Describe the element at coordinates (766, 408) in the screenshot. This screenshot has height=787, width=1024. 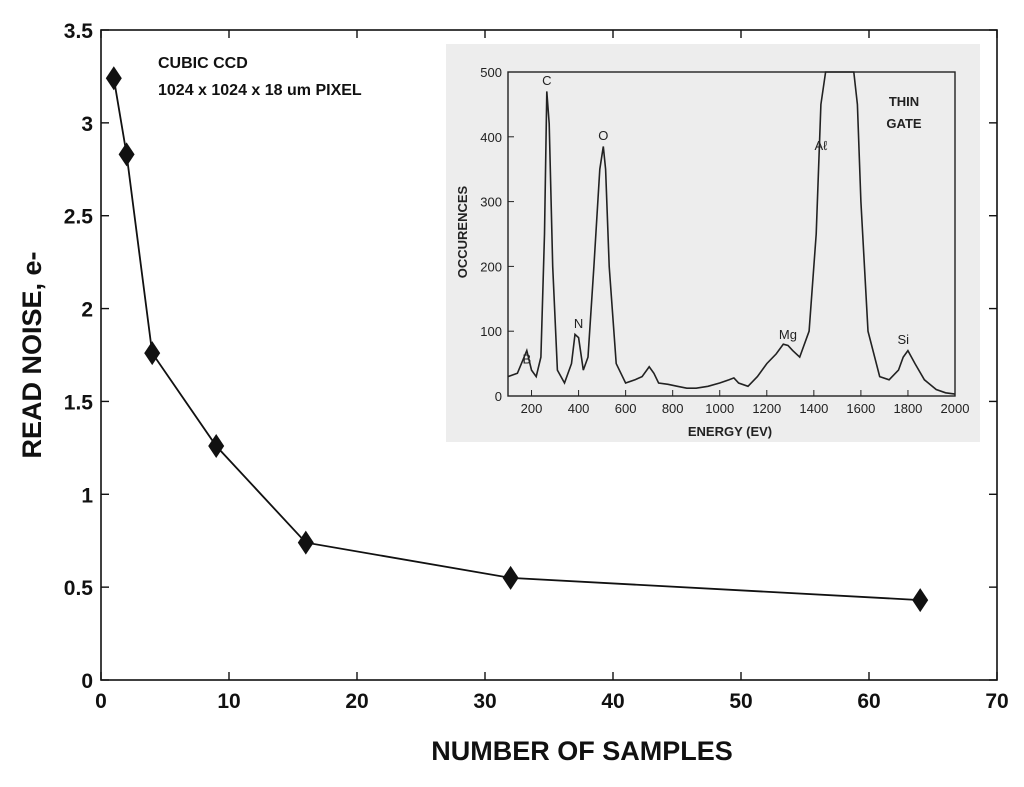
I see `inset-x-tick-label: 1200` at that location.